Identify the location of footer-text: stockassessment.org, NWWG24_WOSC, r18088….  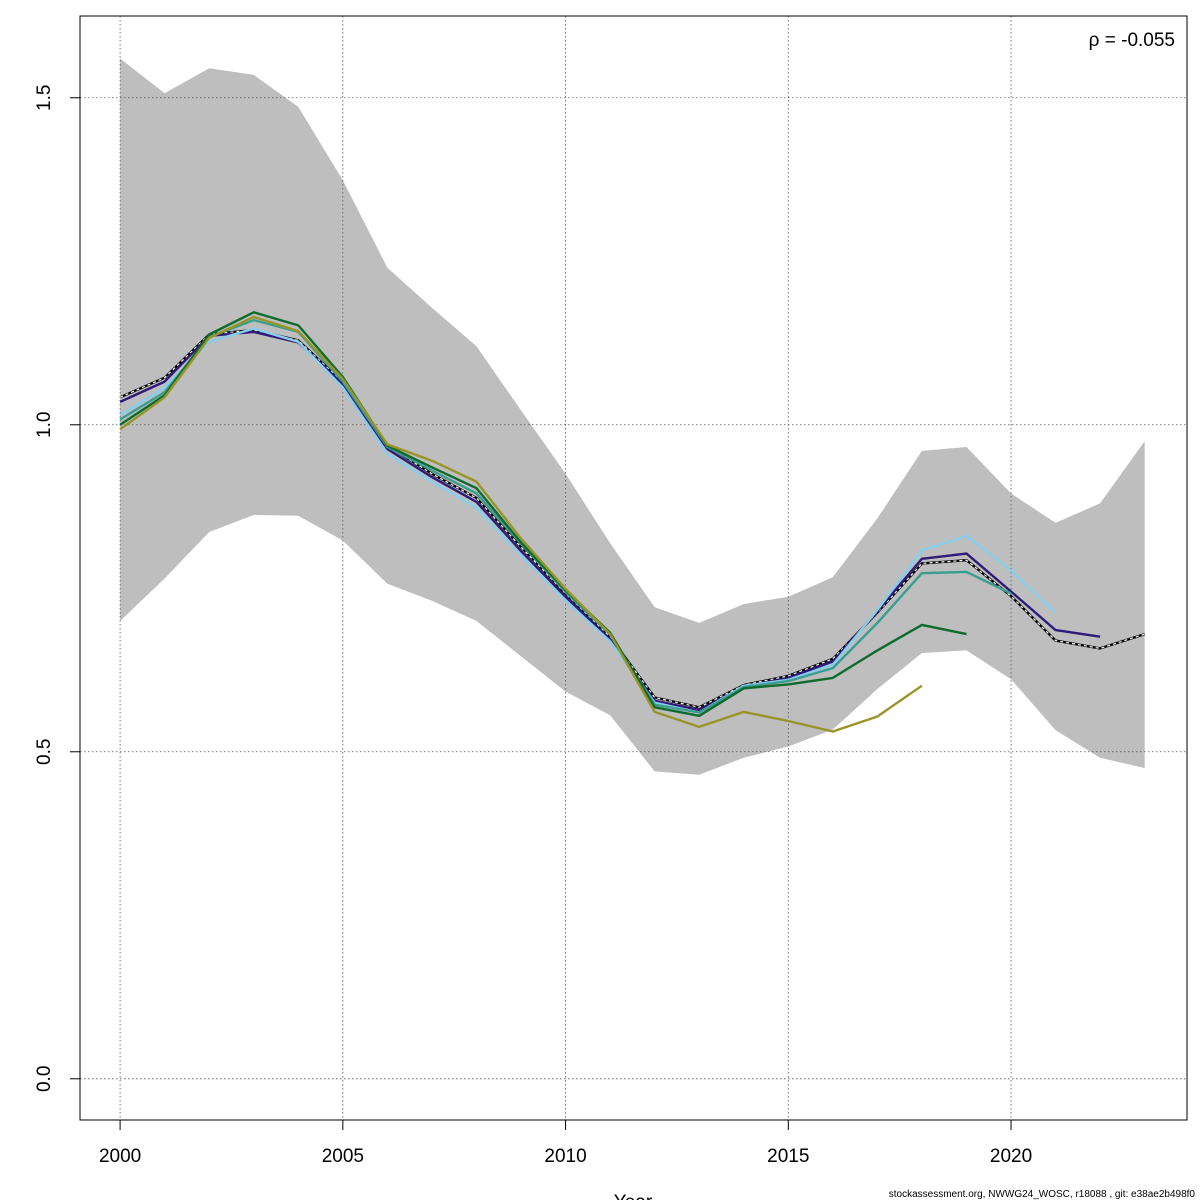
(1042, 1194).